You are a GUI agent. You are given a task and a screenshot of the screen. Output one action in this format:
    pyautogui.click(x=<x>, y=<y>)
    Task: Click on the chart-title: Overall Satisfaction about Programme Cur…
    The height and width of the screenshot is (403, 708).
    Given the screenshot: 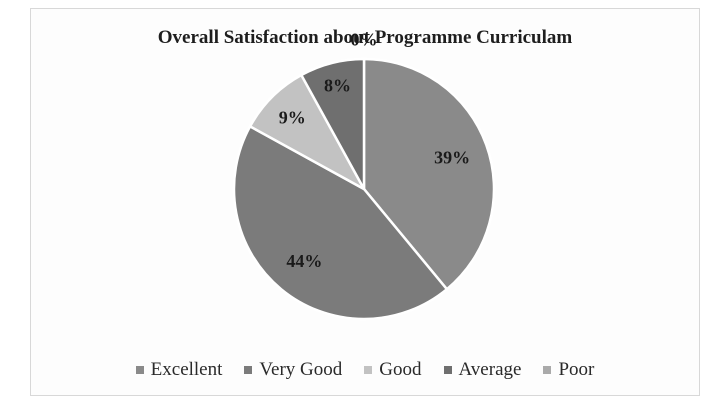 What is the action you would take?
    pyautogui.click(x=365, y=37)
    